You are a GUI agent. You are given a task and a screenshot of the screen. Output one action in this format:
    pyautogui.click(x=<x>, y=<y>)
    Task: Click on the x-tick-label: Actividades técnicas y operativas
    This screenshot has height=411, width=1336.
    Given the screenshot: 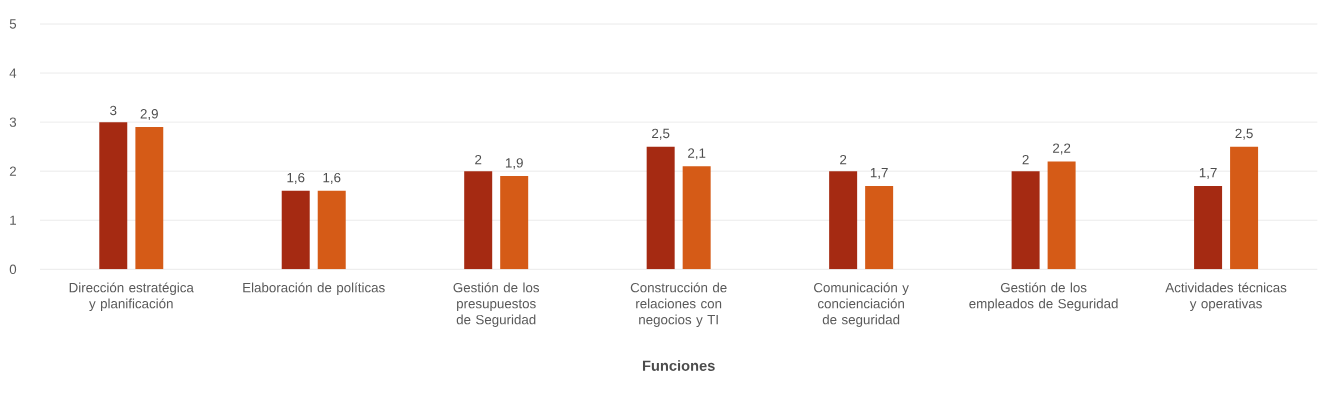 What is the action you would take?
    pyautogui.click(x=1226, y=297)
    